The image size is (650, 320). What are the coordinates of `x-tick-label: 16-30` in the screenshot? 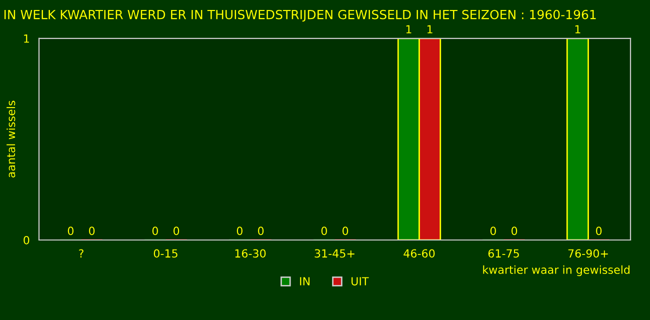 It's located at (250, 253).